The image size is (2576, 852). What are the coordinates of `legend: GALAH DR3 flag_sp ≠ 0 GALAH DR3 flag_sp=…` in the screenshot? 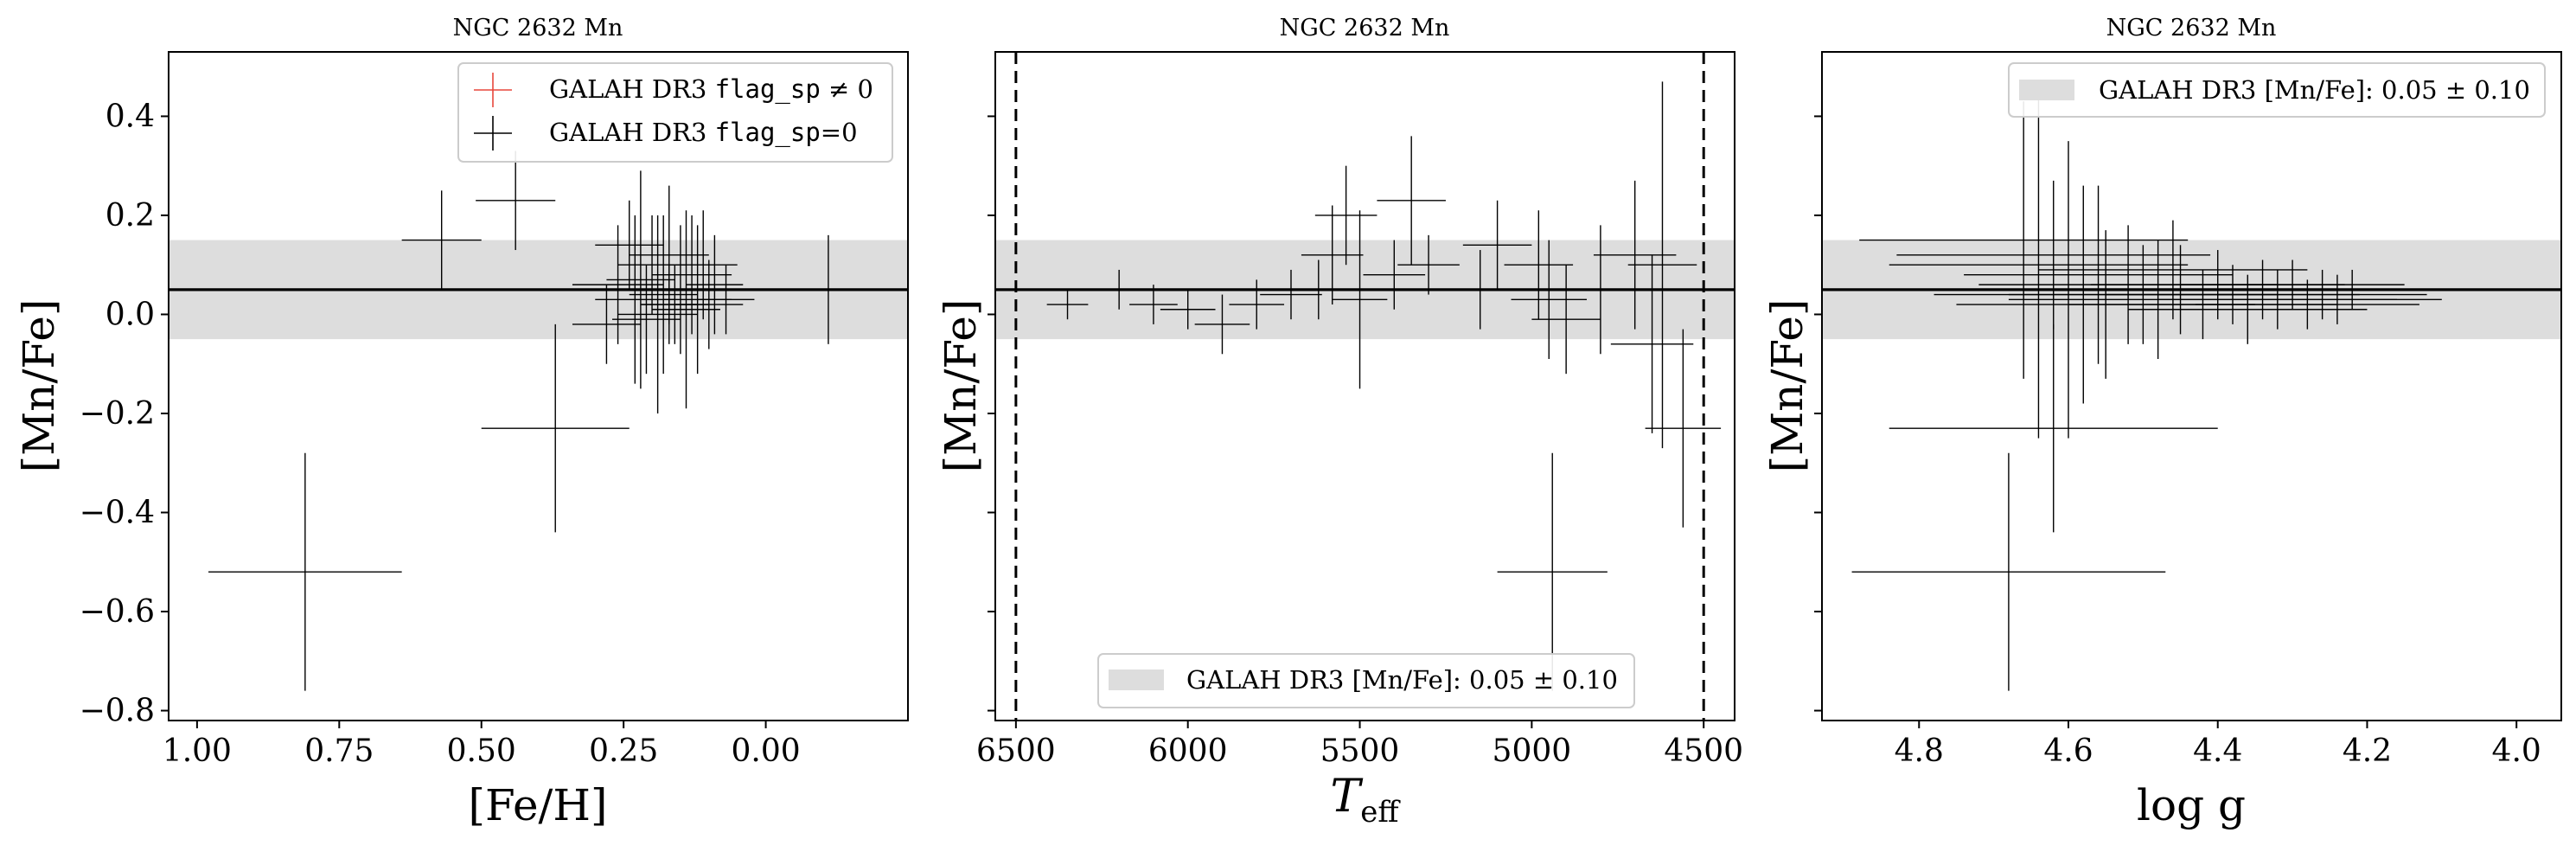 It's located at (675, 112).